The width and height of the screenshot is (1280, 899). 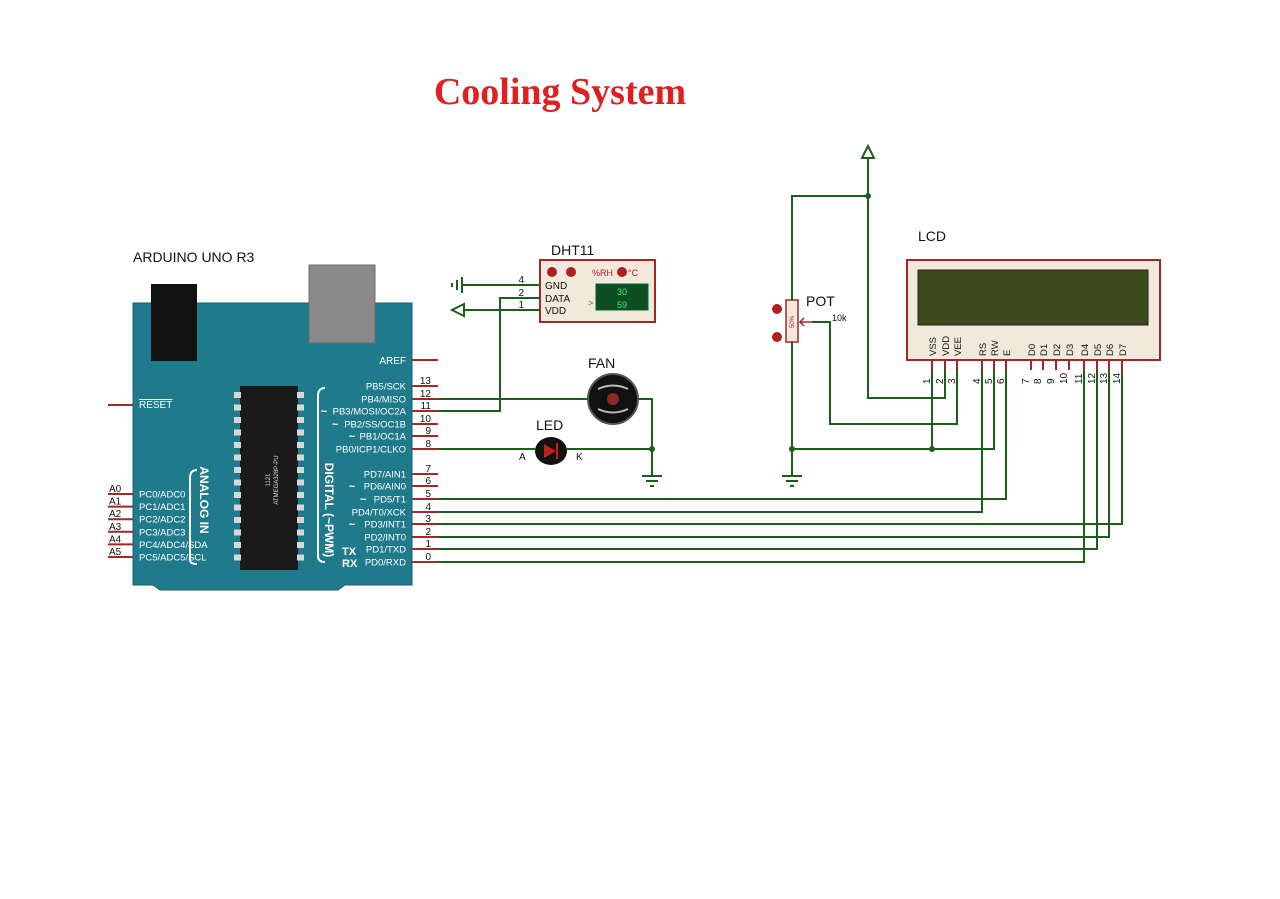 What do you see at coordinates (115, 539) in the screenshot?
I see `analog-pin-number: A4` at bounding box center [115, 539].